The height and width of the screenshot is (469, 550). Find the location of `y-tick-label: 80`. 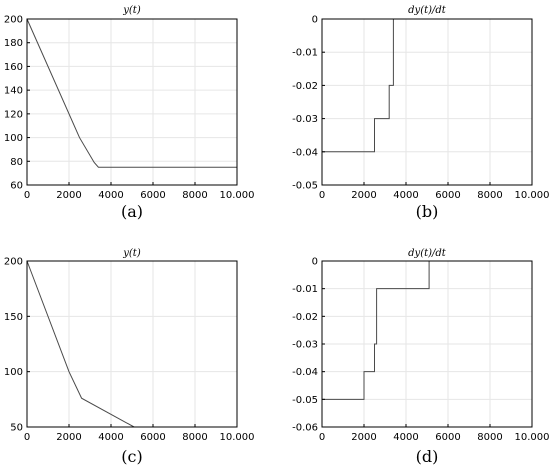

y-tick-label: 80 is located at coordinates (16, 162).